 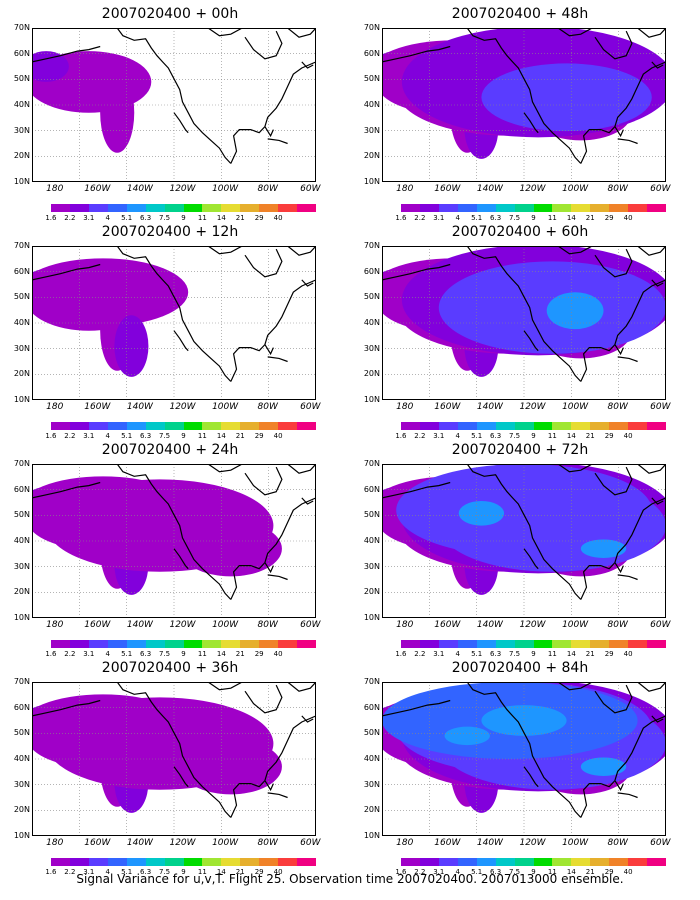 What do you see at coordinates (520, 14) in the screenshot?
I see `panel-title: 2007020400 + 48h` at bounding box center [520, 14].